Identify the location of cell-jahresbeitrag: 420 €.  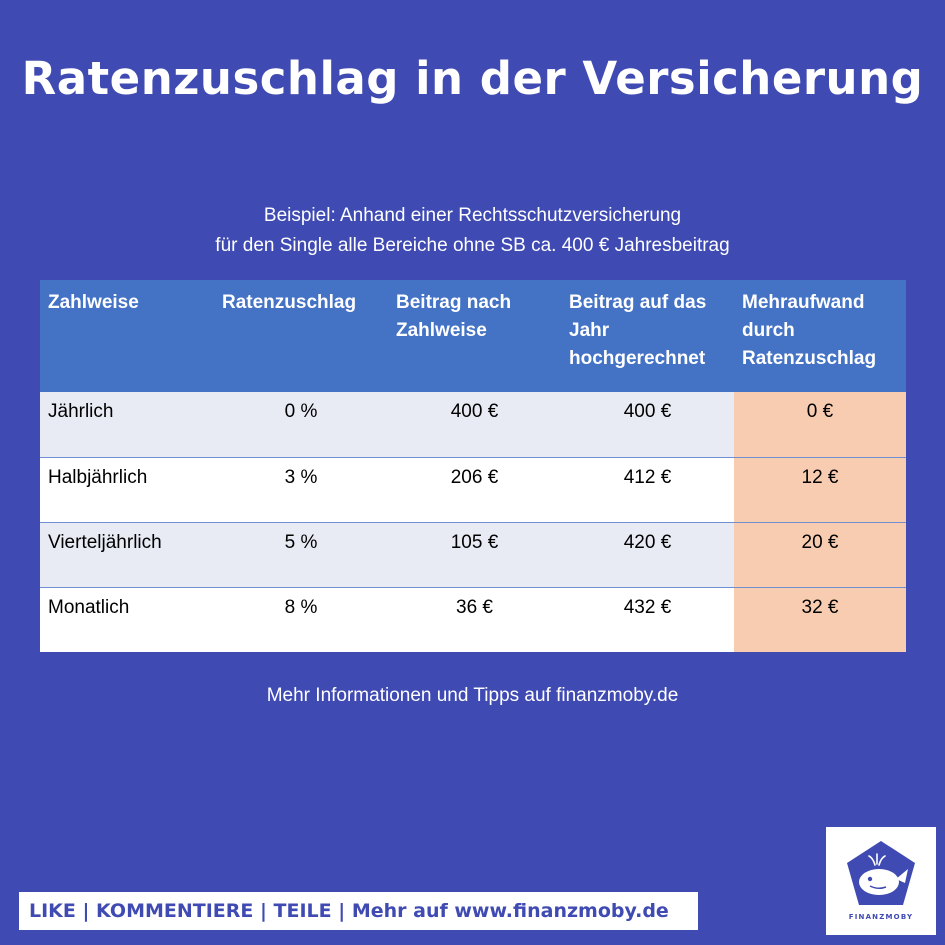
(647, 554).